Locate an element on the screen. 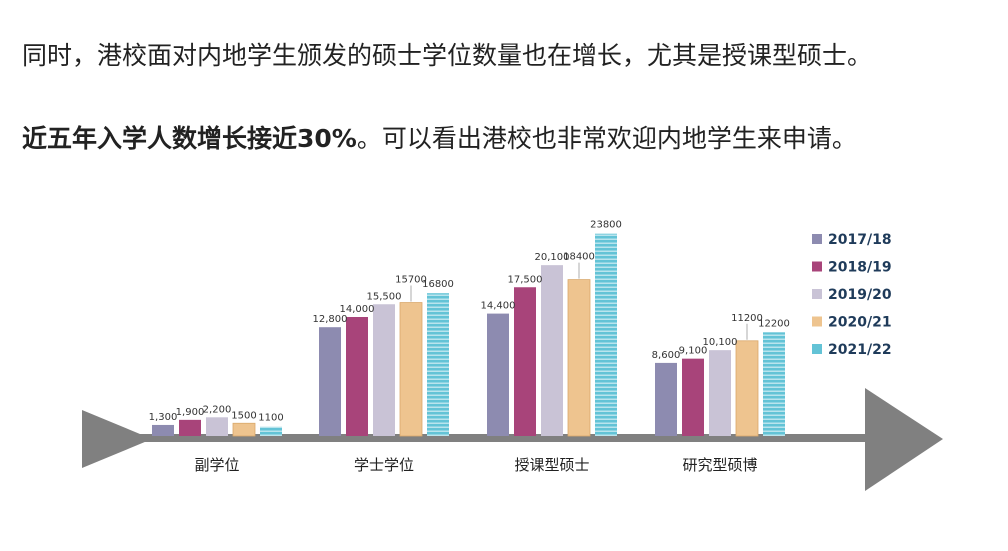  paragraph-2: 近五年入学人数增长接近30%。可以看出港校也非常欢迎内地学生来申请。 is located at coordinates (439, 139).